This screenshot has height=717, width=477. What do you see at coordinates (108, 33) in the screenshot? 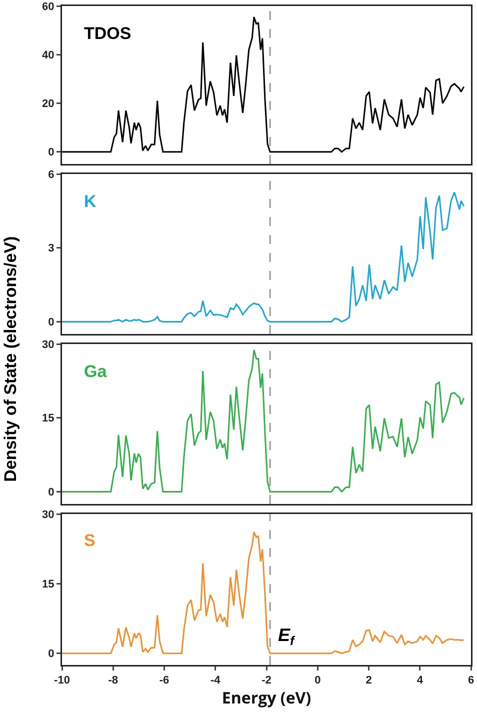
I see `text: TDOS` at bounding box center [108, 33].